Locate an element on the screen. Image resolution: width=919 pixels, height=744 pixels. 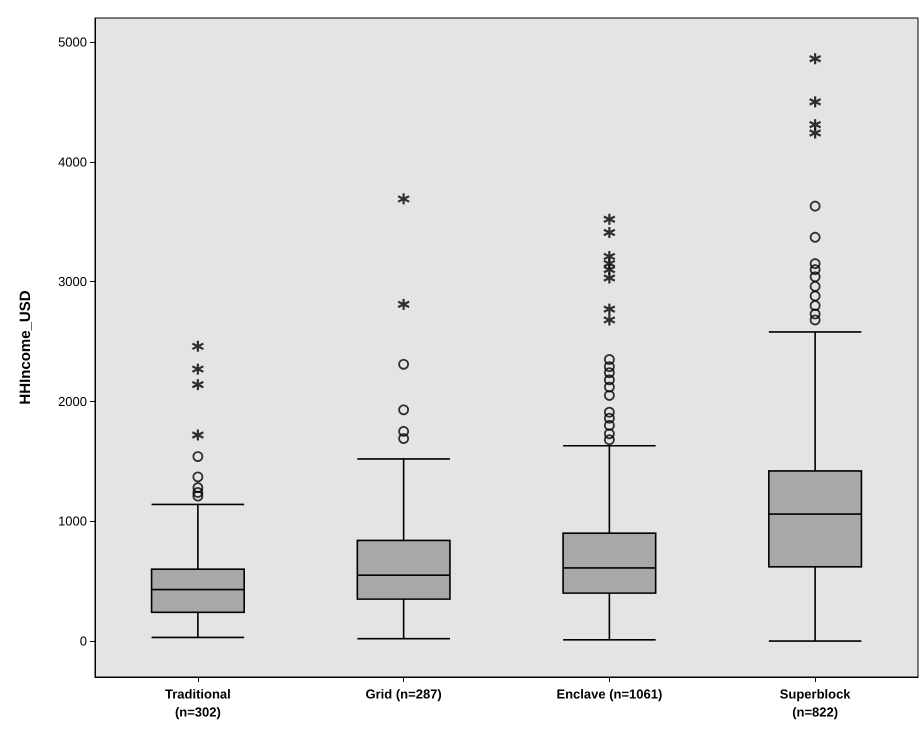
x-tick-label: Superblock (n=822) is located at coordinates (816, 703).